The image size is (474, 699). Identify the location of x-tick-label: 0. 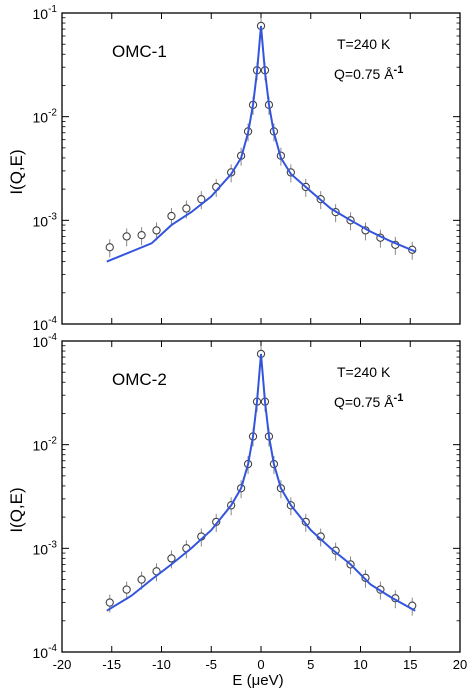
(260, 664).